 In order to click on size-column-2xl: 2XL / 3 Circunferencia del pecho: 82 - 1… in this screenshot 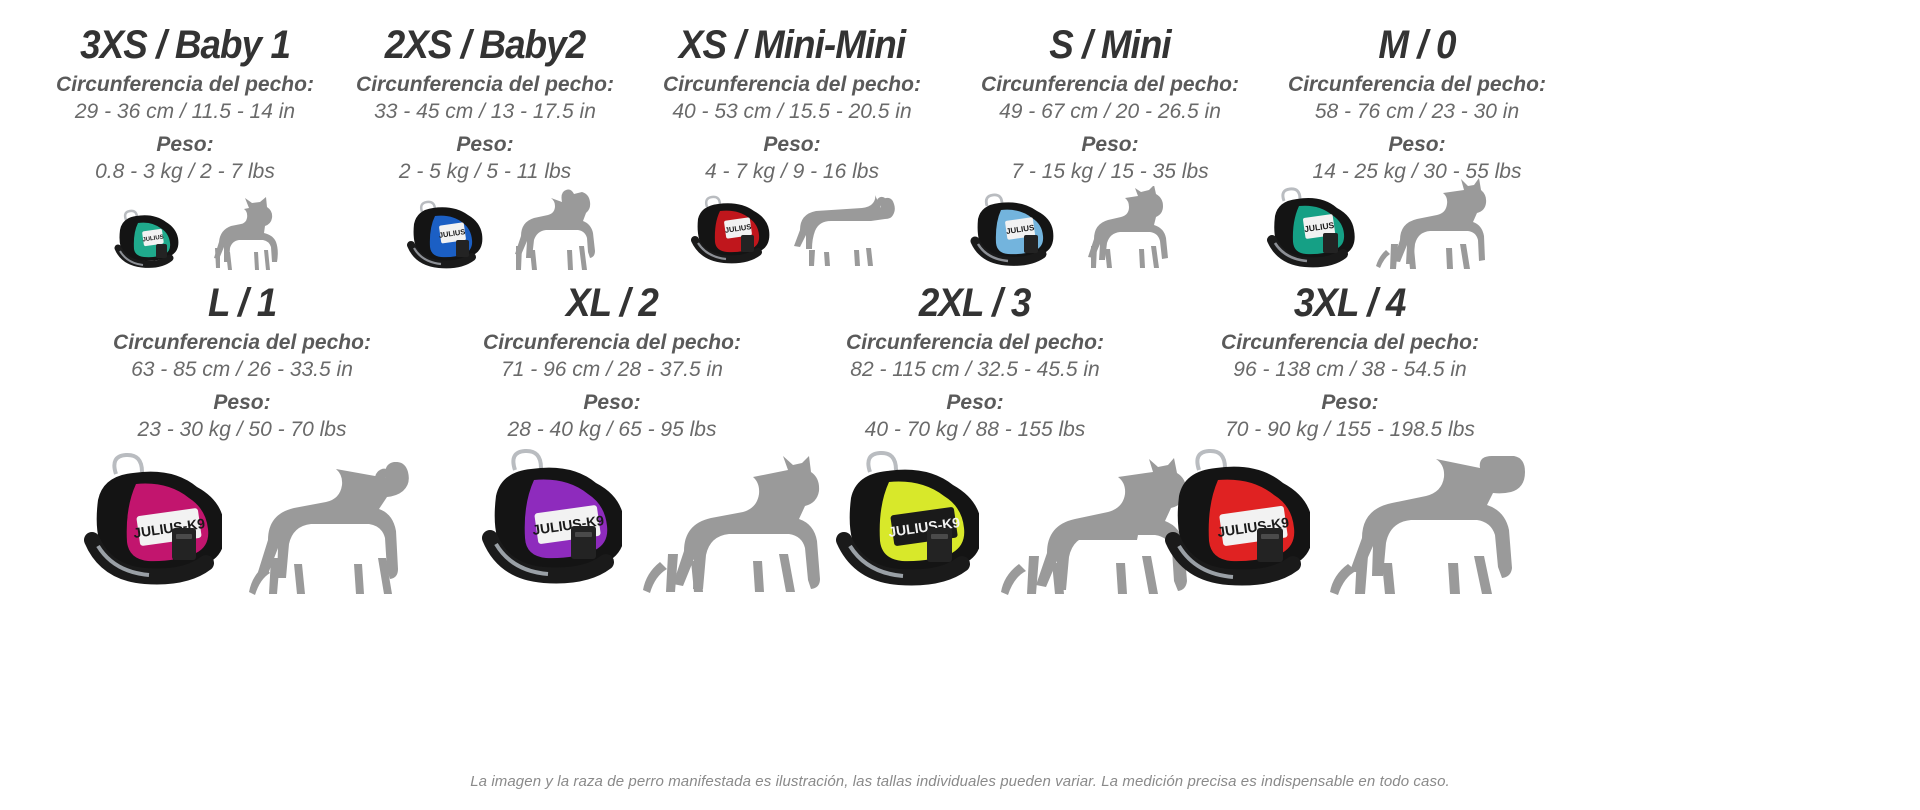, I will do `click(975, 363)`.